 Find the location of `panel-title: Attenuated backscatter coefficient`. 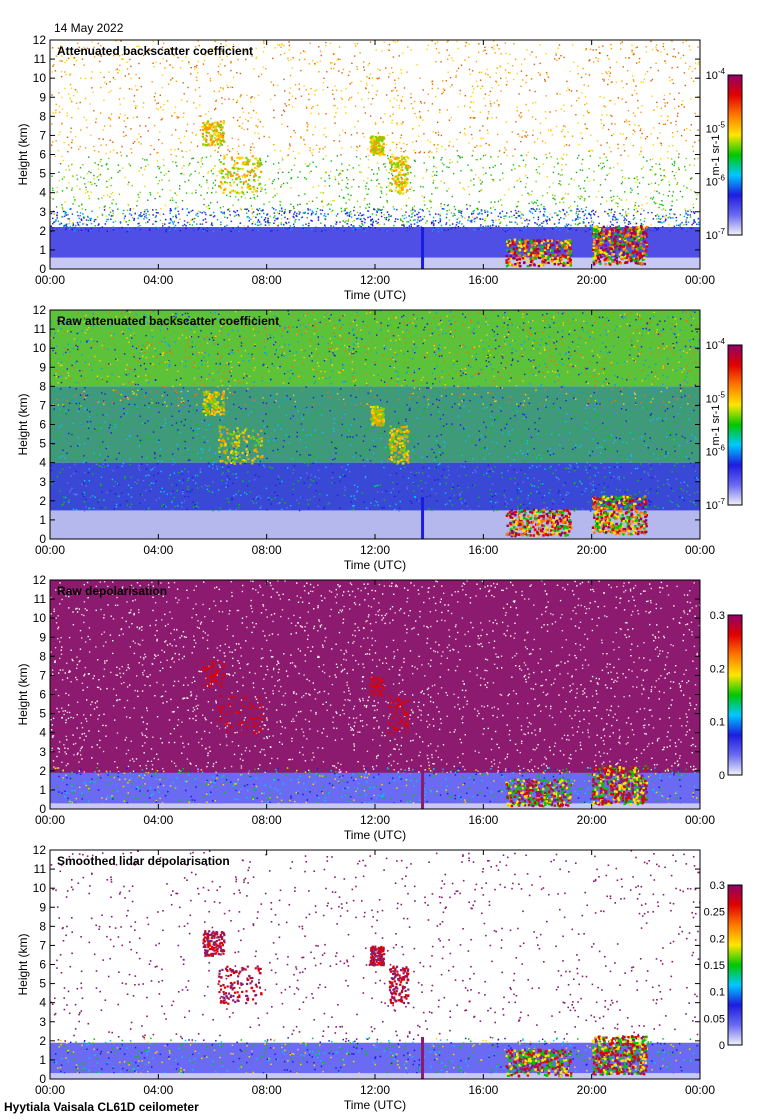

panel-title: Attenuated backscatter coefficient is located at coordinates (155, 51).